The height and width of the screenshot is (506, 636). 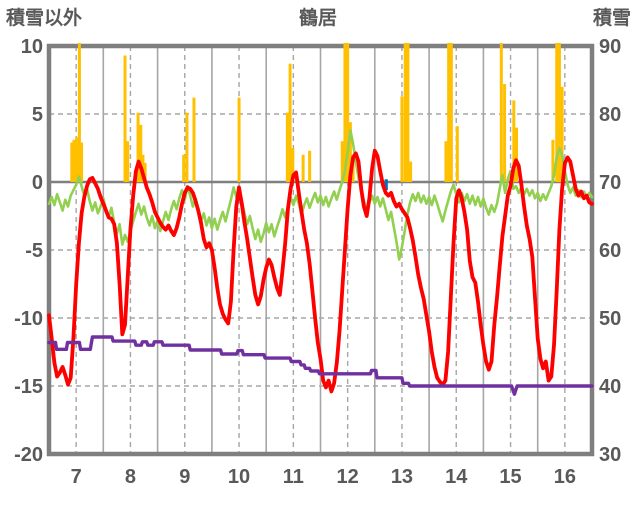 What do you see at coordinates (28, 319) in the screenshot?
I see `left-axis-tick-label: -10` at bounding box center [28, 319].